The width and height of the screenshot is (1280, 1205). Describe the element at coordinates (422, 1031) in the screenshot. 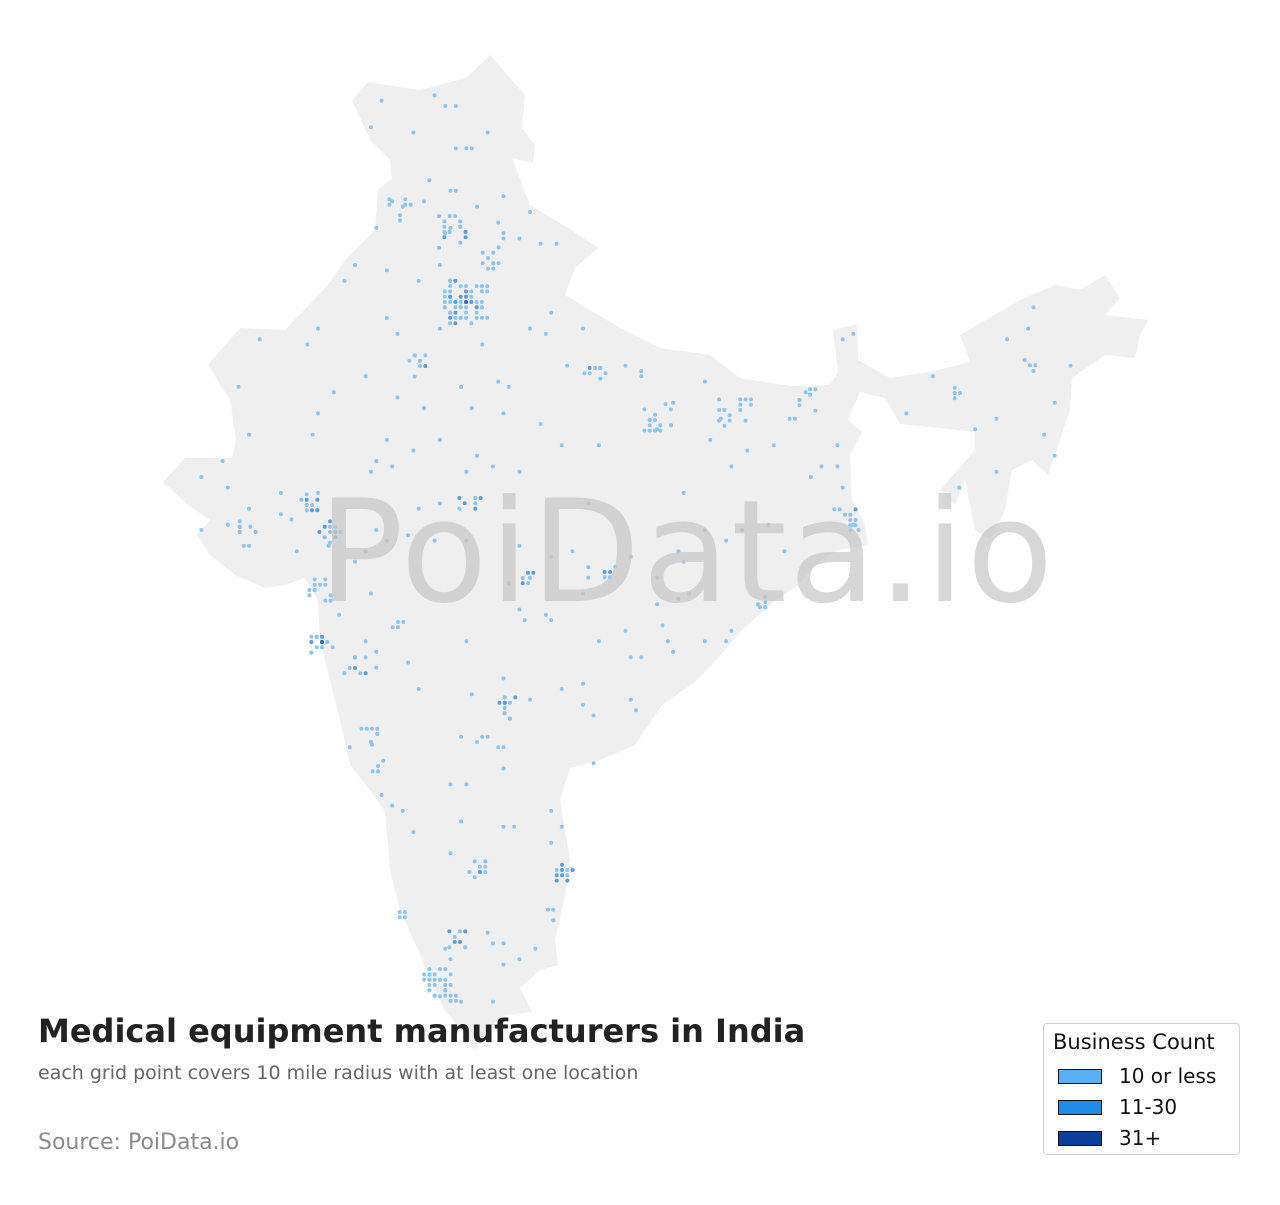

I see `page-title: Medical equipment manufacturers in India` at that location.